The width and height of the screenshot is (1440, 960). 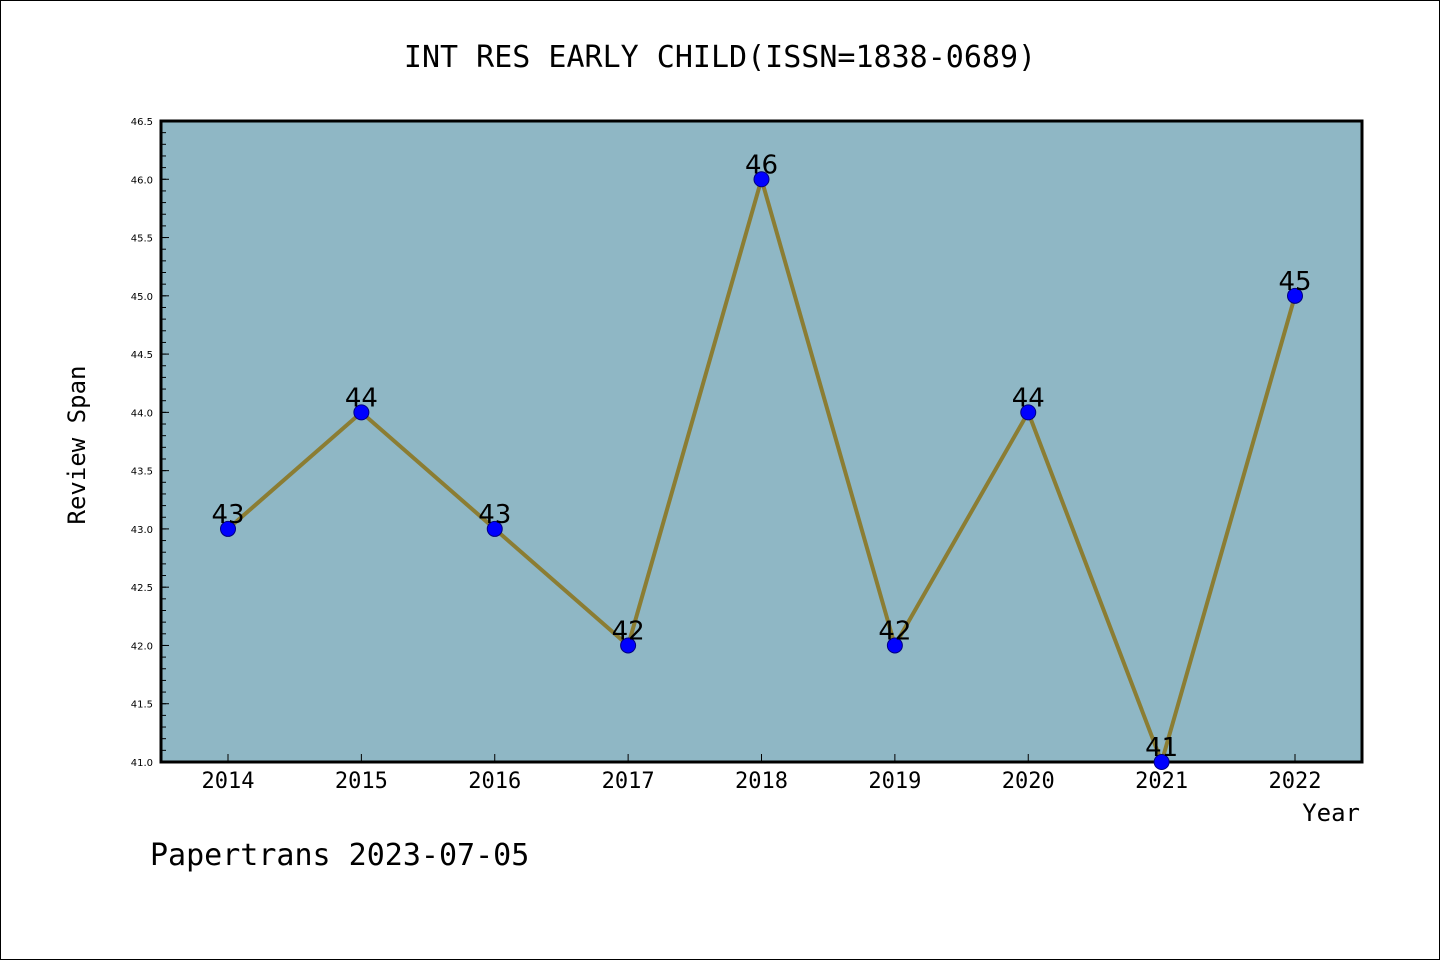 I want to click on data-label: 45, so click(x=1294, y=282).